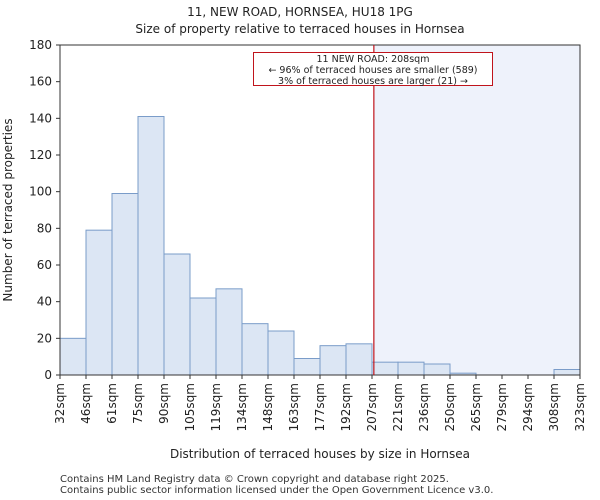 The width and height of the screenshot is (600, 500). Describe the element at coordinates (372, 407) in the screenshot. I see `x-tick-label: 207sqm` at that location.